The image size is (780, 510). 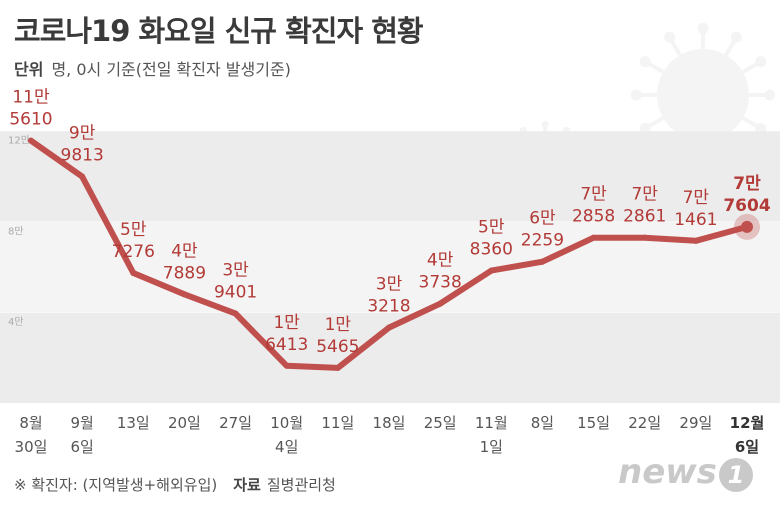 What do you see at coordinates (235, 293) in the screenshot?
I see `data-label-rest: 9401` at bounding box center [235, 293].